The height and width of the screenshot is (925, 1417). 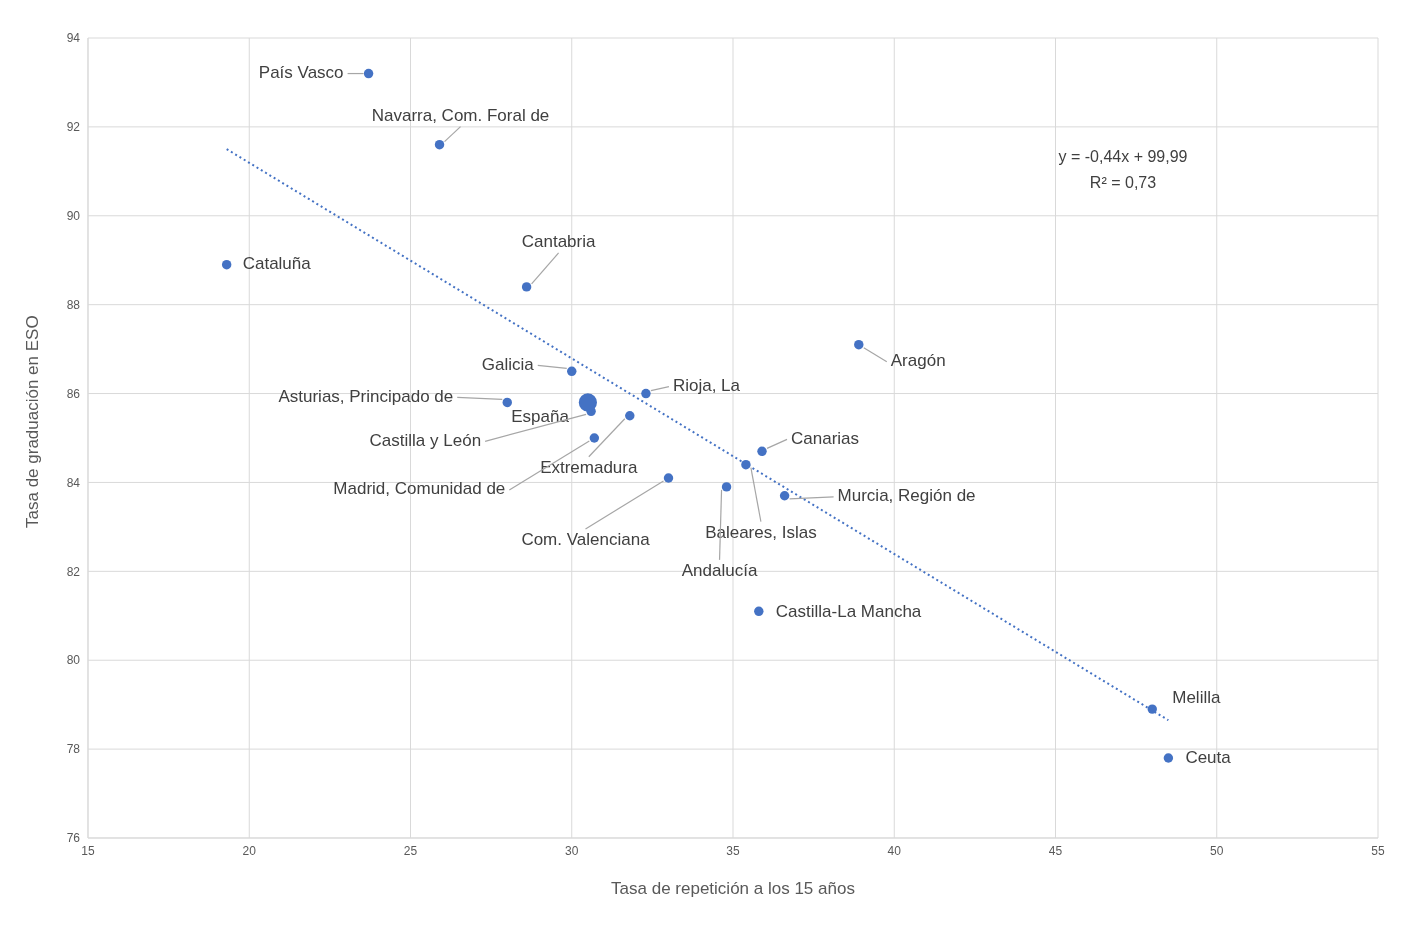 I want to click on x-tick-label: 55, so click(x=1378, y=850).